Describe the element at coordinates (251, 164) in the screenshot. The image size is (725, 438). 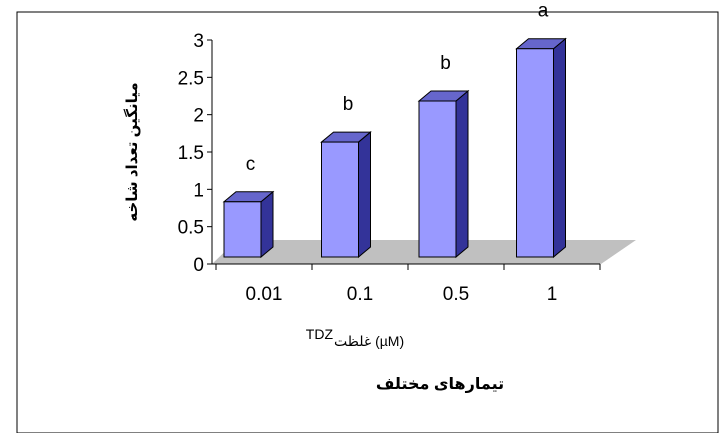
I see `significance-letter: c` at that location.